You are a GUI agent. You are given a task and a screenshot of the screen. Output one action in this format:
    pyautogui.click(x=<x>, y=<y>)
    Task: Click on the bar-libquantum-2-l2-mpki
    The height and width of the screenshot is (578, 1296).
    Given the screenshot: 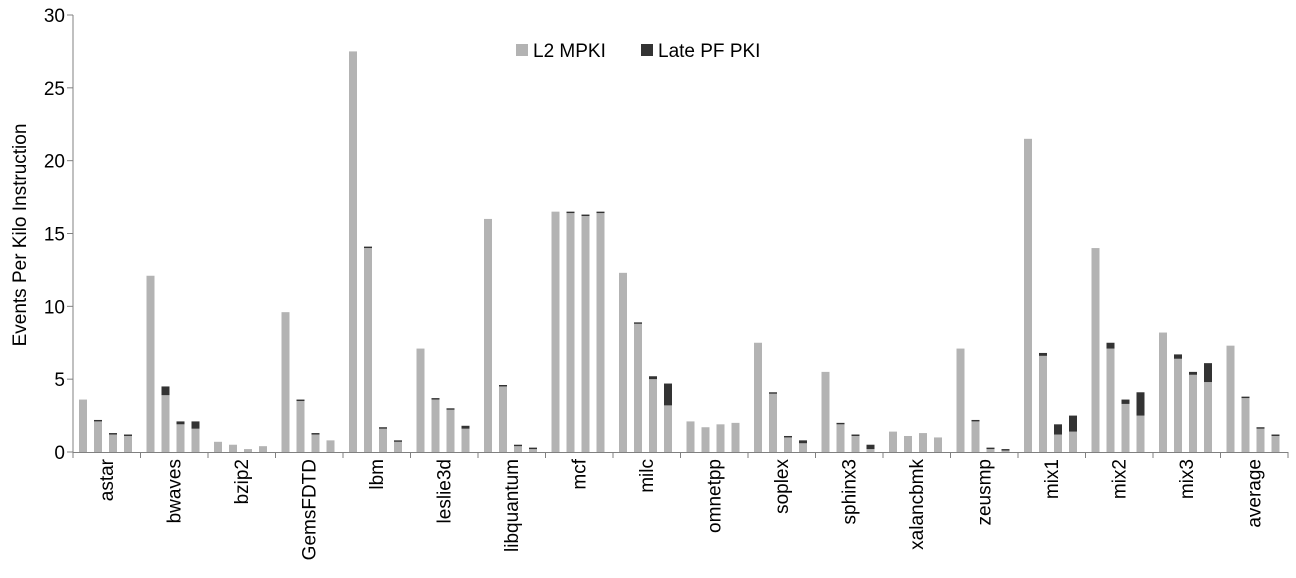 What is the action you would take?
    pyautogui.click(x=503, y=419)
    